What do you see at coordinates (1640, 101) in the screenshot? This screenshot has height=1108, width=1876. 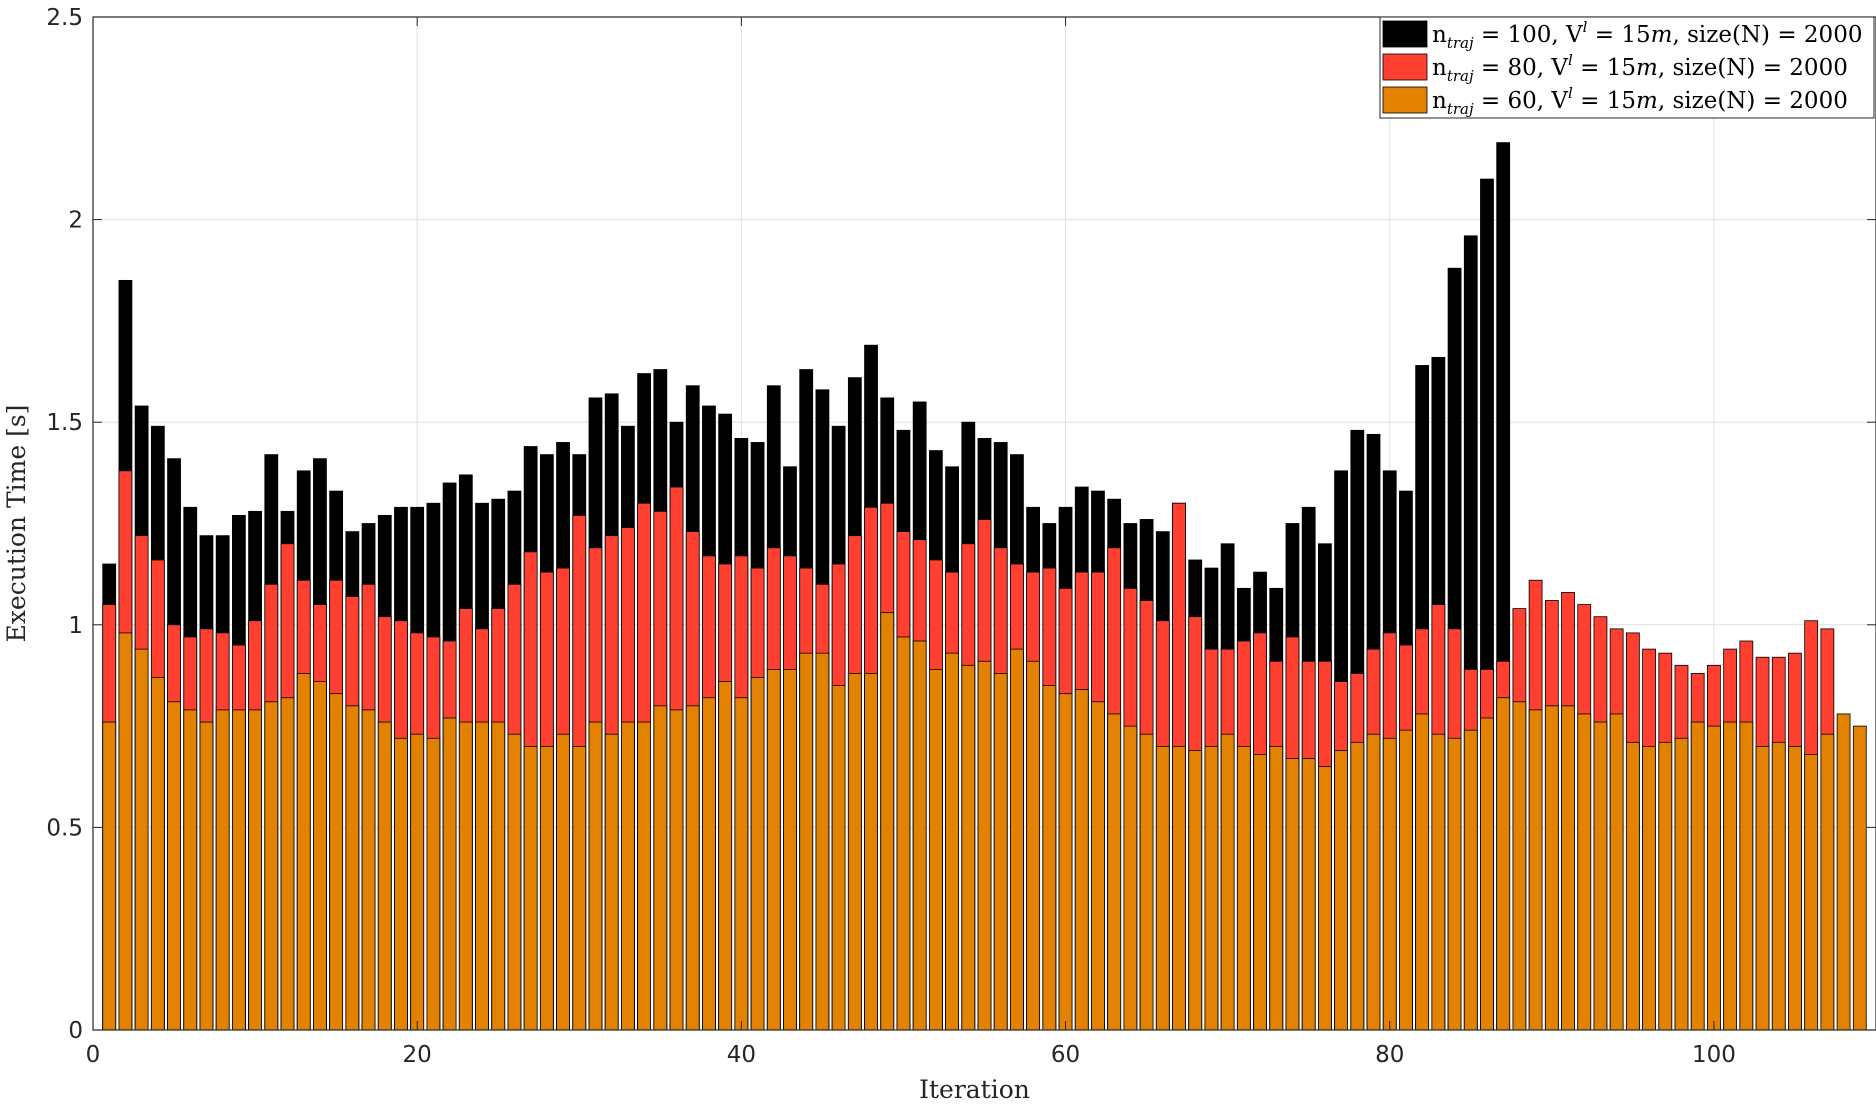 I see `legend-label: ntraj = 60, Vl = 15m, size(N) = 2000` at bounding box center [1640, 101].